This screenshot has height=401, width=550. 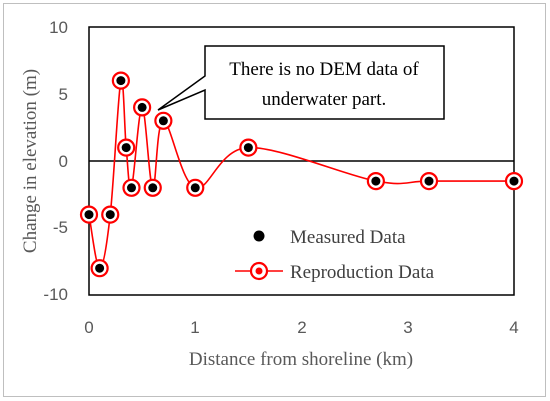 What do you see at coordinates (55, 294) in the screenshot?
I see `y-tick-label: -10` at bounding box center [55, 294].